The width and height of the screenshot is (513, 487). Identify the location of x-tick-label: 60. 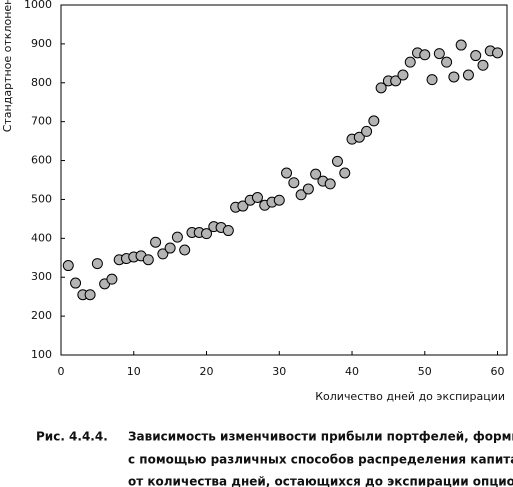
(498, 371).